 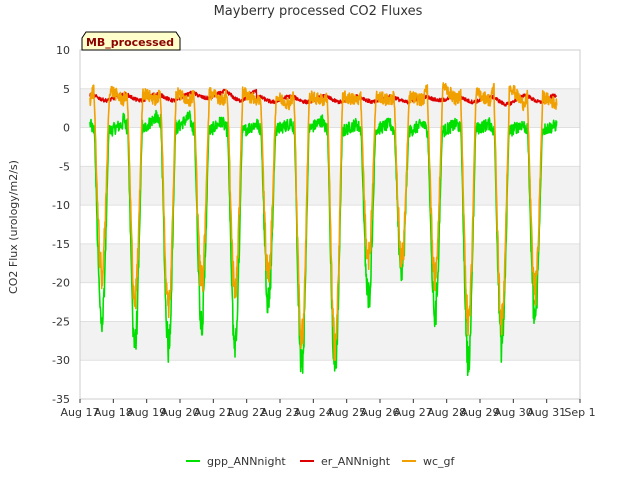 I want to click on y-tick-label: -35, so click(x=61, y=399).